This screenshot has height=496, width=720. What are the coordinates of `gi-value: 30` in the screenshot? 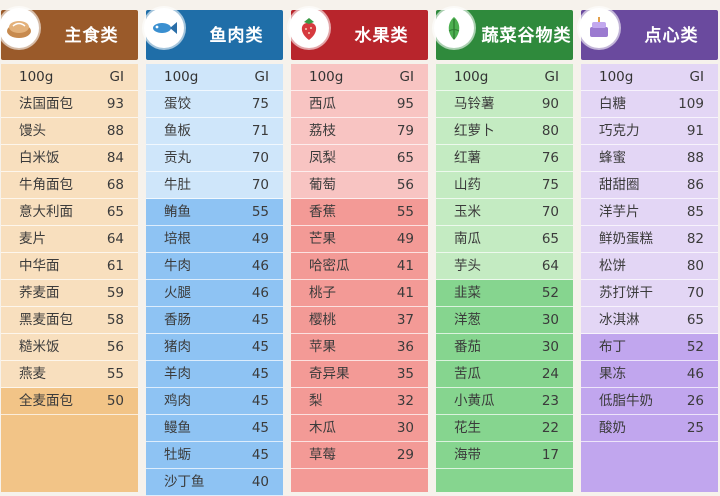 It's located at (550, 347).